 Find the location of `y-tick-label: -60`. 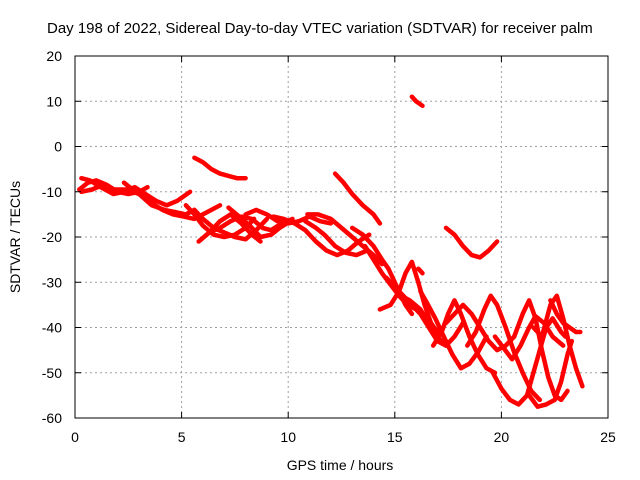

y-tick-label: -60 is located at coordinates (52, 418).